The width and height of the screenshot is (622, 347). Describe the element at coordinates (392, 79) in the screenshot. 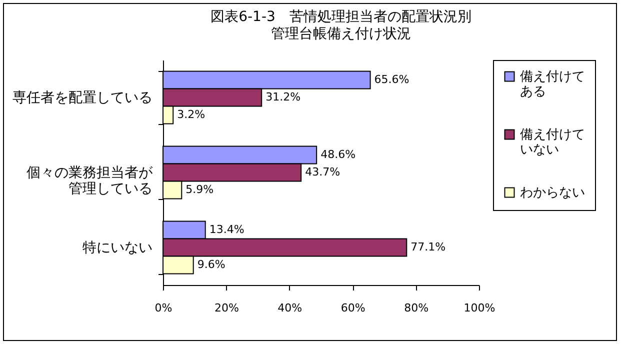

I see `data-label: 65.6%` at that location.